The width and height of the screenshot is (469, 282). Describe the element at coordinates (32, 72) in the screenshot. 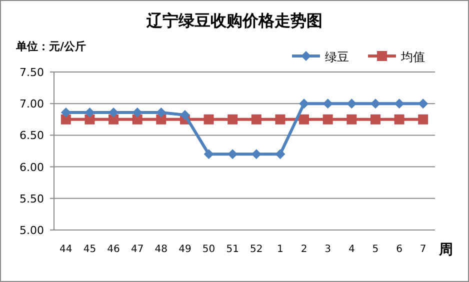

I see `y-tick-label: 7.50` at that location.